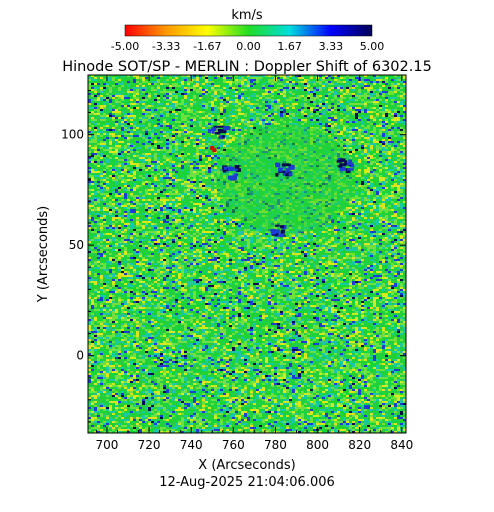 Image resolution: width=494 pixels, height=512 pixels. Describe the element at coordinates (275, 445) in the screenshot. I see `x-tick-label: 780` at that location.